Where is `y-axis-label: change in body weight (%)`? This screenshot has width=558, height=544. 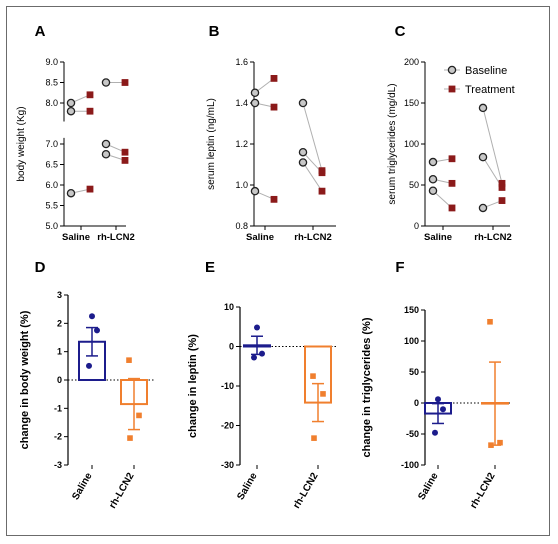
y-axis-label: change in body weight (%) is located at coordinates (25, 379).